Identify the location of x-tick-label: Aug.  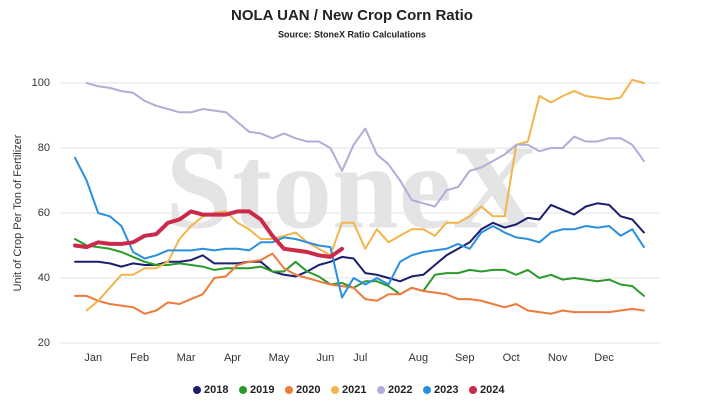
(419, 358).